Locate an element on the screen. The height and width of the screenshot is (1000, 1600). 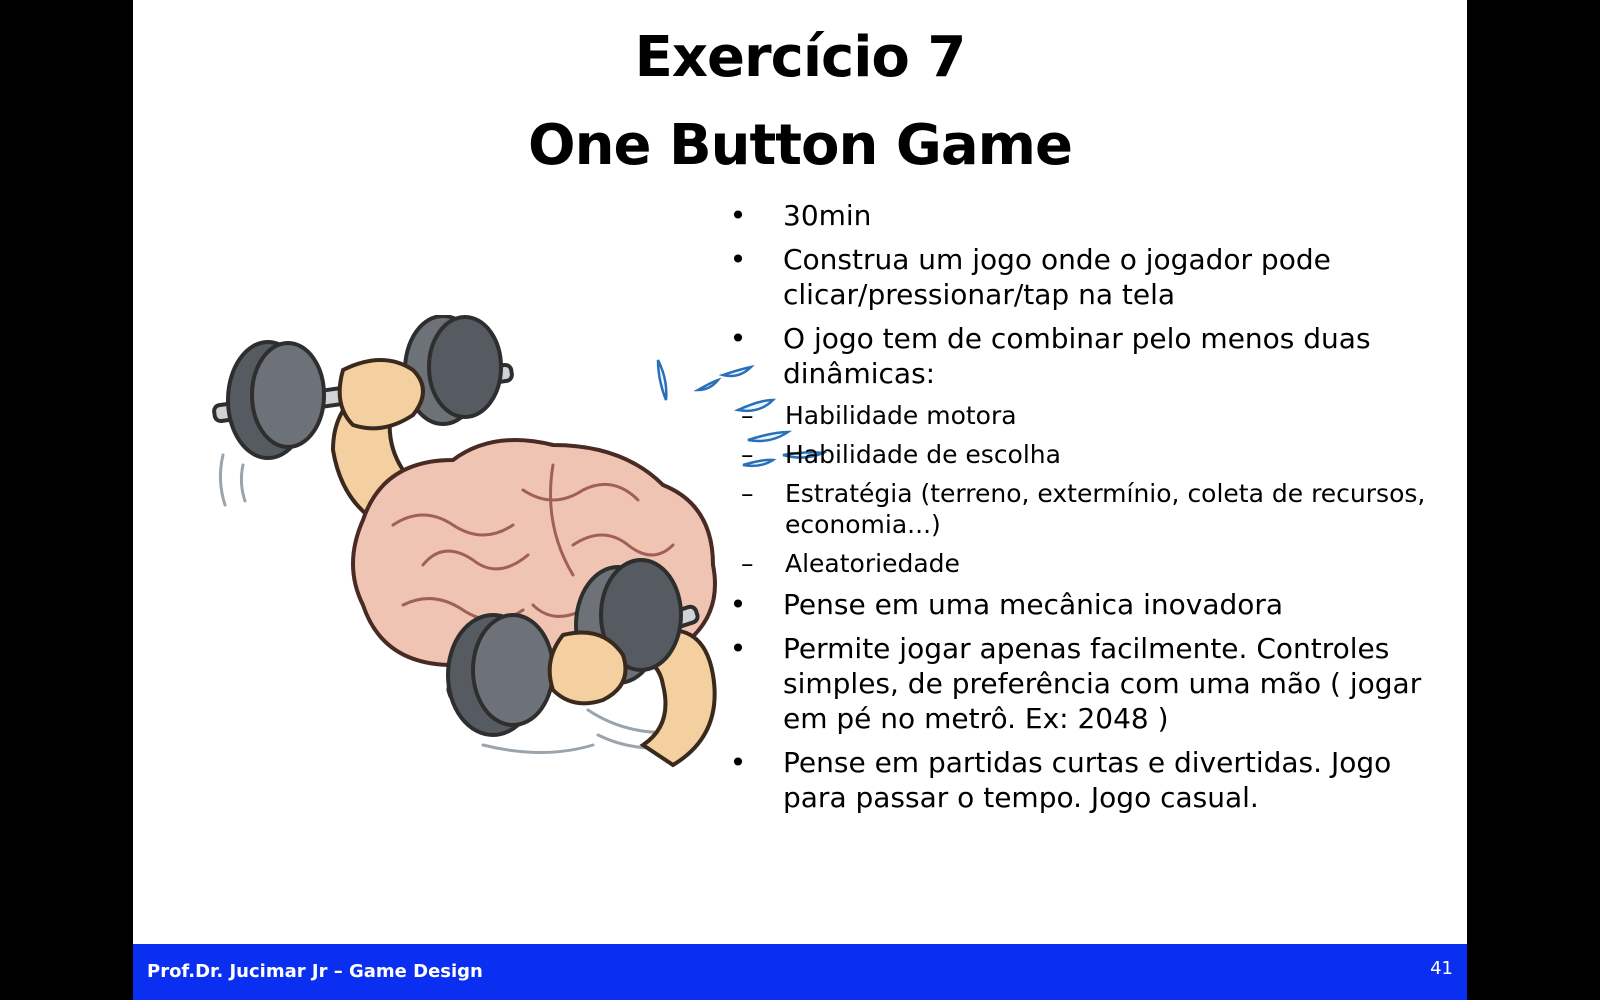
sub-list-item: – Aleatoriedade is located at coordinates (1065, 563).